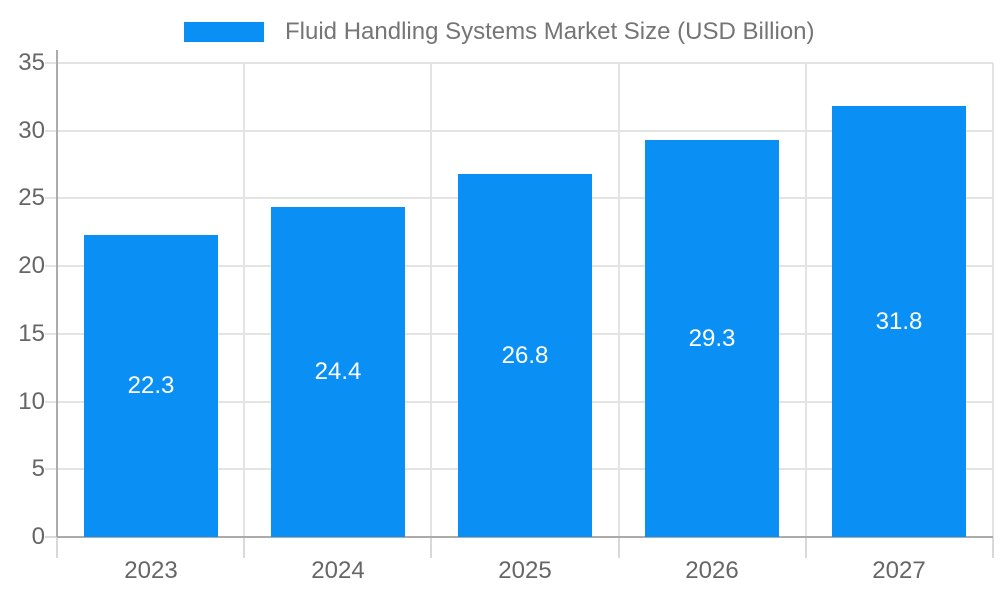 The image size is (1000, 600). What do you see at coordinates (31, 62) in the screenshot?
I see `y-axis-label-35: 35` at bounding box center [31, 62].